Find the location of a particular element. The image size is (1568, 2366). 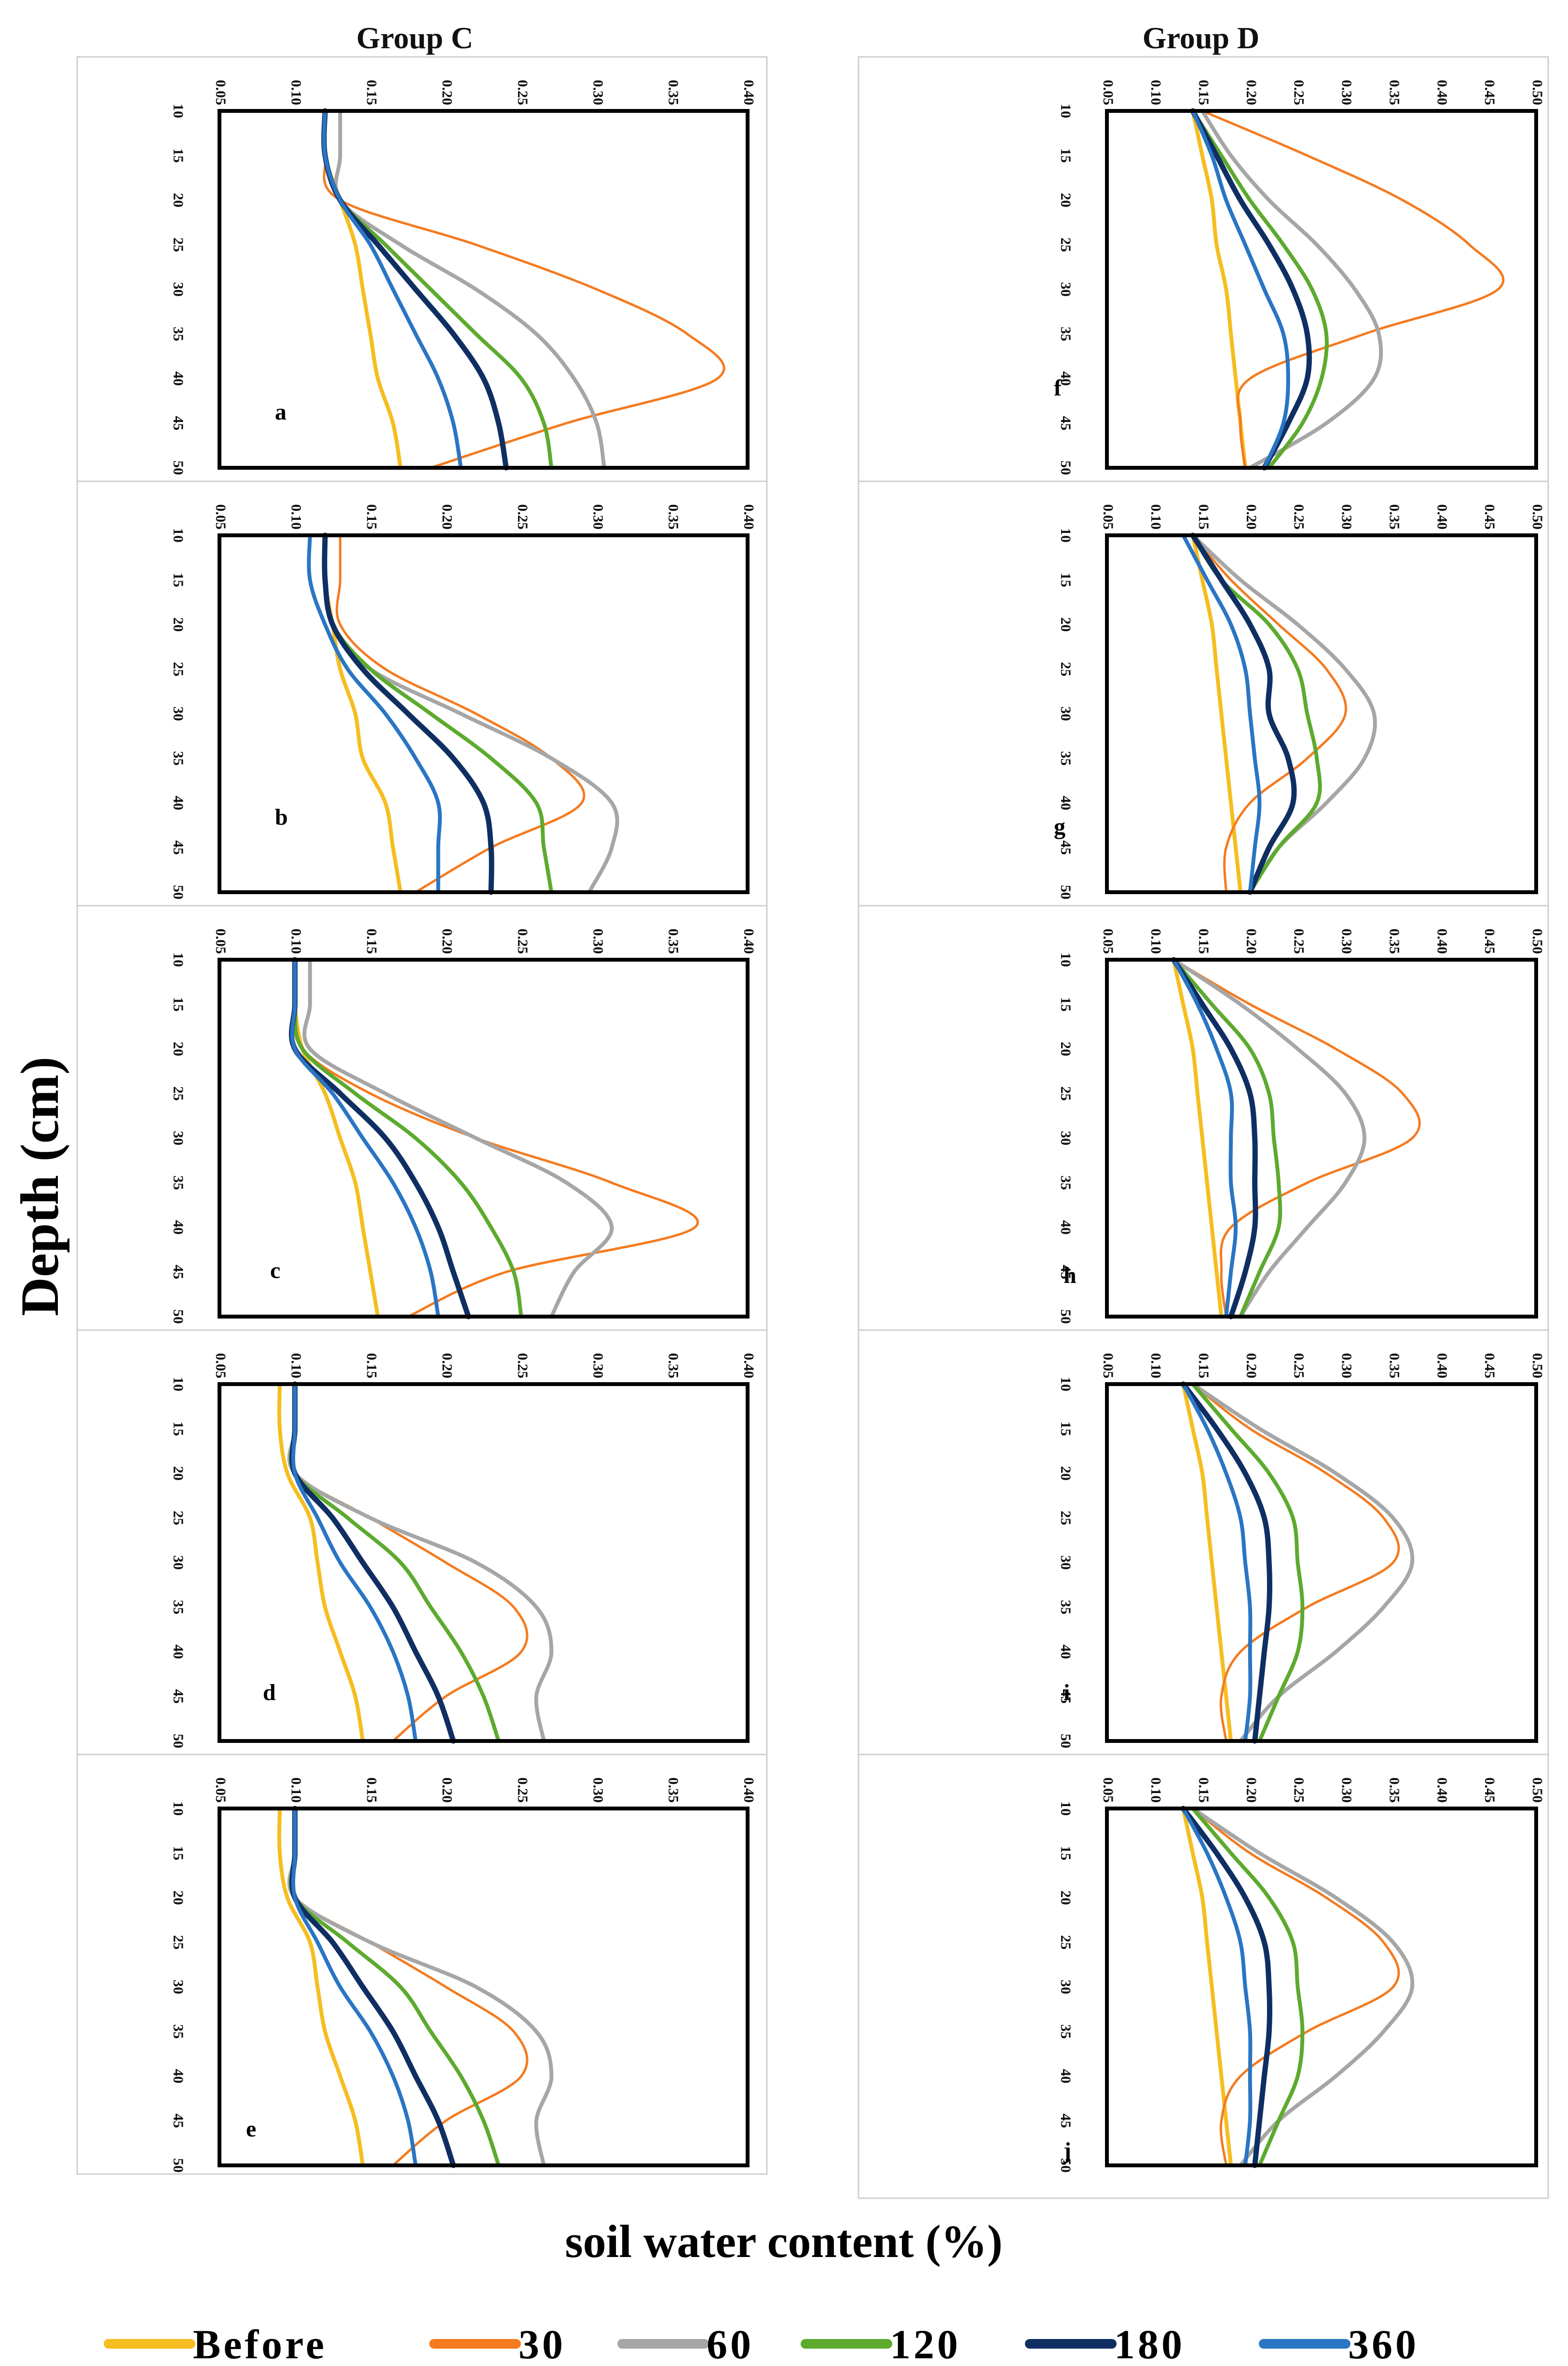

panel-letter: b is located at coordinates (282, 817).